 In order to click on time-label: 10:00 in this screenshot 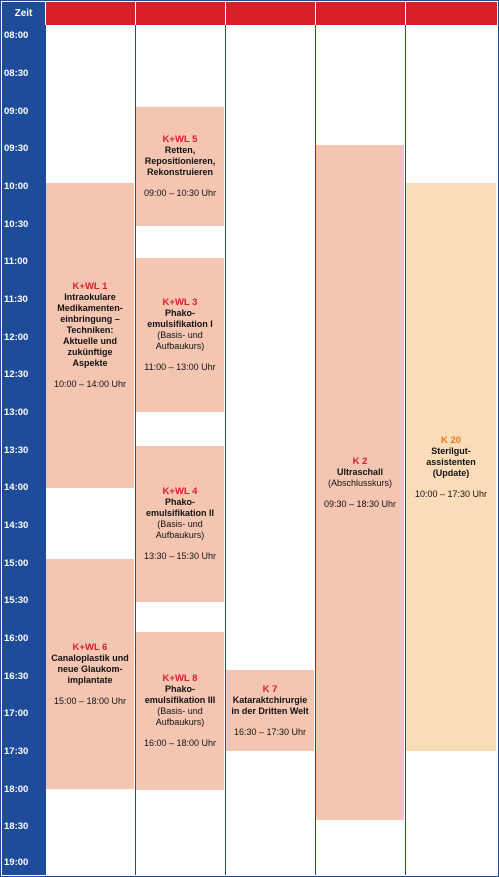, I will do `click(16, 186)`.